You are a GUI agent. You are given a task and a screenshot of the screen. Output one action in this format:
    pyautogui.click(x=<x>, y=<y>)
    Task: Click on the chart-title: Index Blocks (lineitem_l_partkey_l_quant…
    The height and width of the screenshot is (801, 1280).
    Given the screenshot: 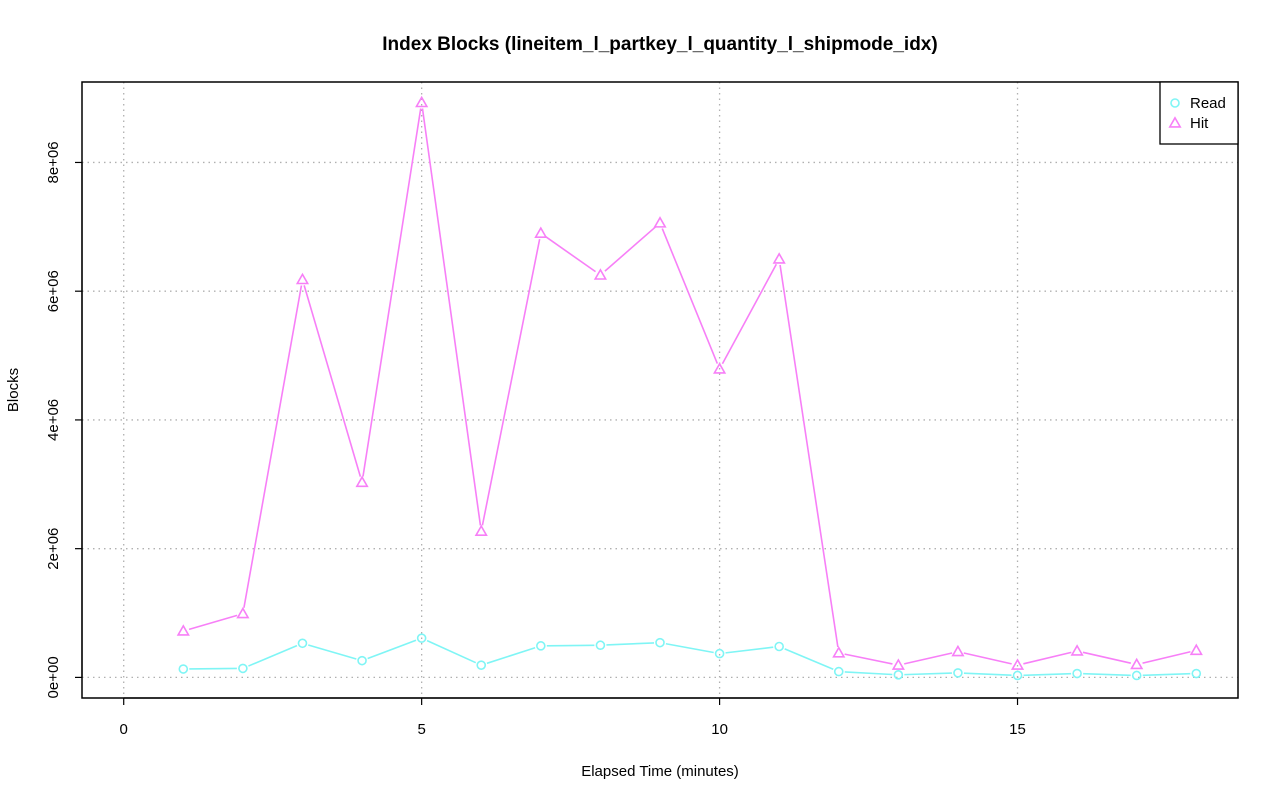 What is the action you would take?
    pyautogui.click(x=659, y=44)
    